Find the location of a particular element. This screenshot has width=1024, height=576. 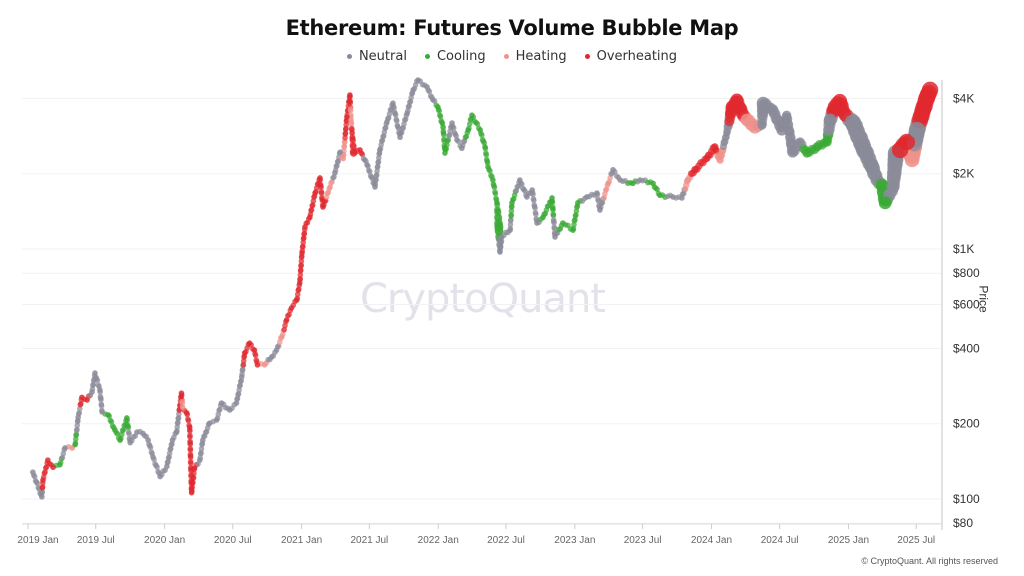

x-tick-label: 2023 Jul is located at coordinates (643, 540).